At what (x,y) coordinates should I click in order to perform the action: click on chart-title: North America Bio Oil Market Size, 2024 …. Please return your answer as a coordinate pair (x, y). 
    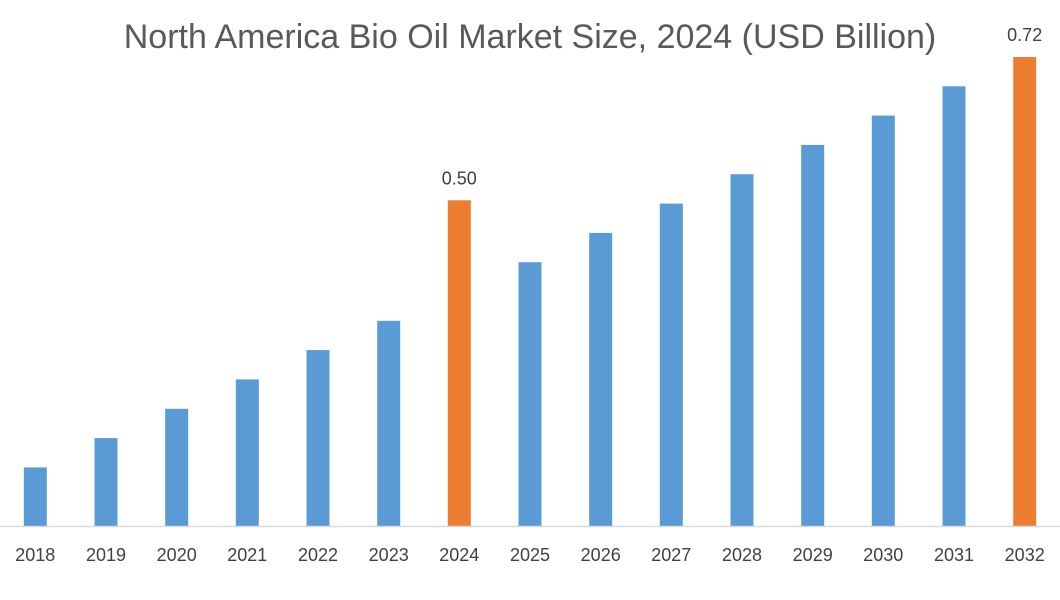
    Looking at the image, I should click on (530, 37).